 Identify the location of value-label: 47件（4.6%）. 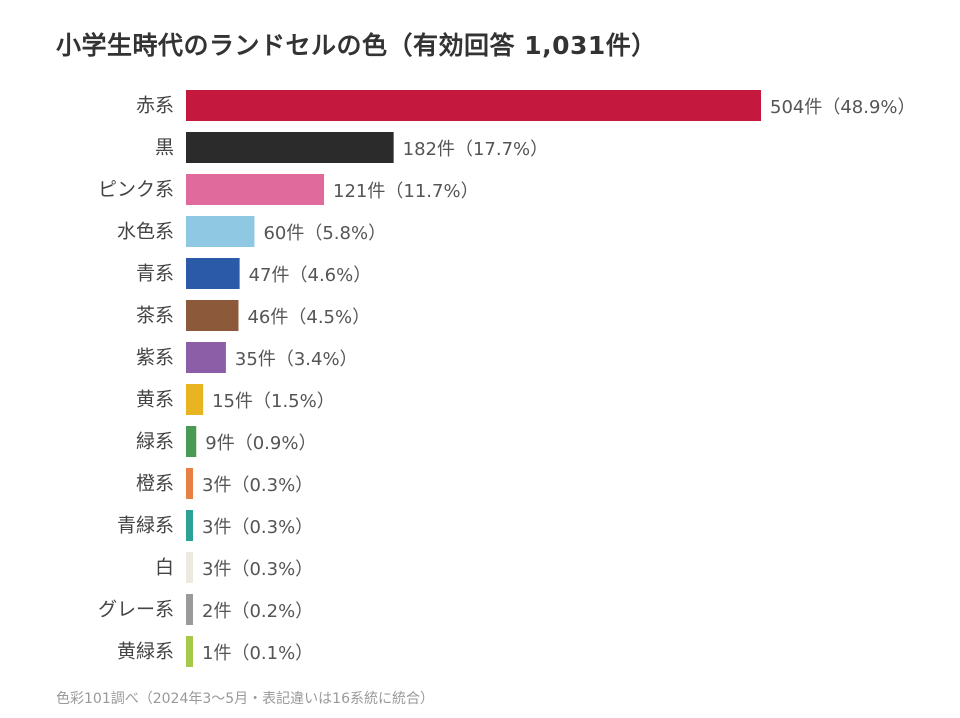
(310, 275).